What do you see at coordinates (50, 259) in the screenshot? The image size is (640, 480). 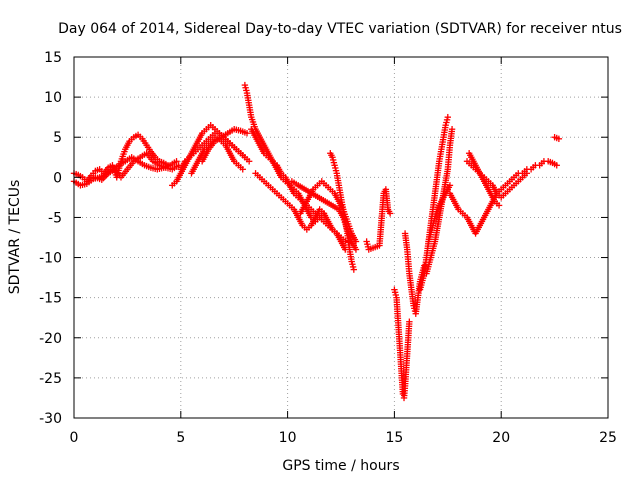 I see `y-tick-label: -10` at bounding box center [50, 259].